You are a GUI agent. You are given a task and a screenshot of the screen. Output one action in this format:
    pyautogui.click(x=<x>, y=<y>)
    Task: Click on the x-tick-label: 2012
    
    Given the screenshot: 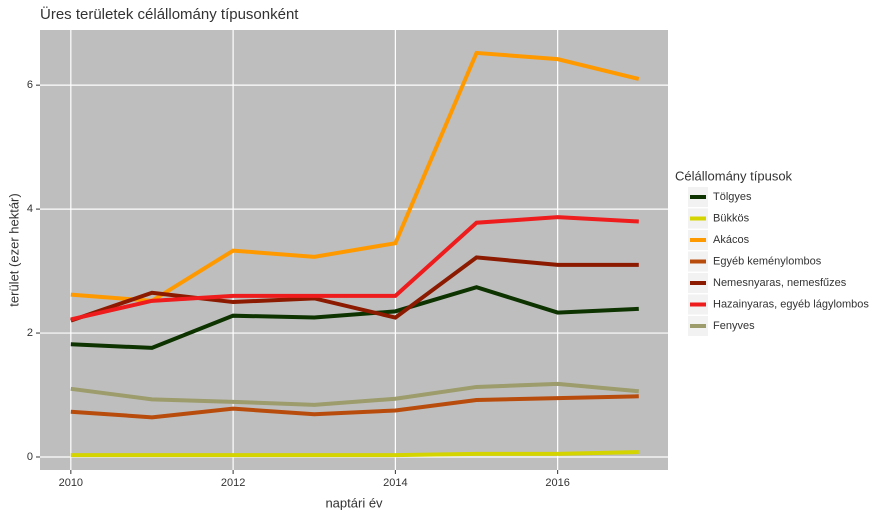 What is the action you would take?
    pyautogui.click(x=233, y=483)
    